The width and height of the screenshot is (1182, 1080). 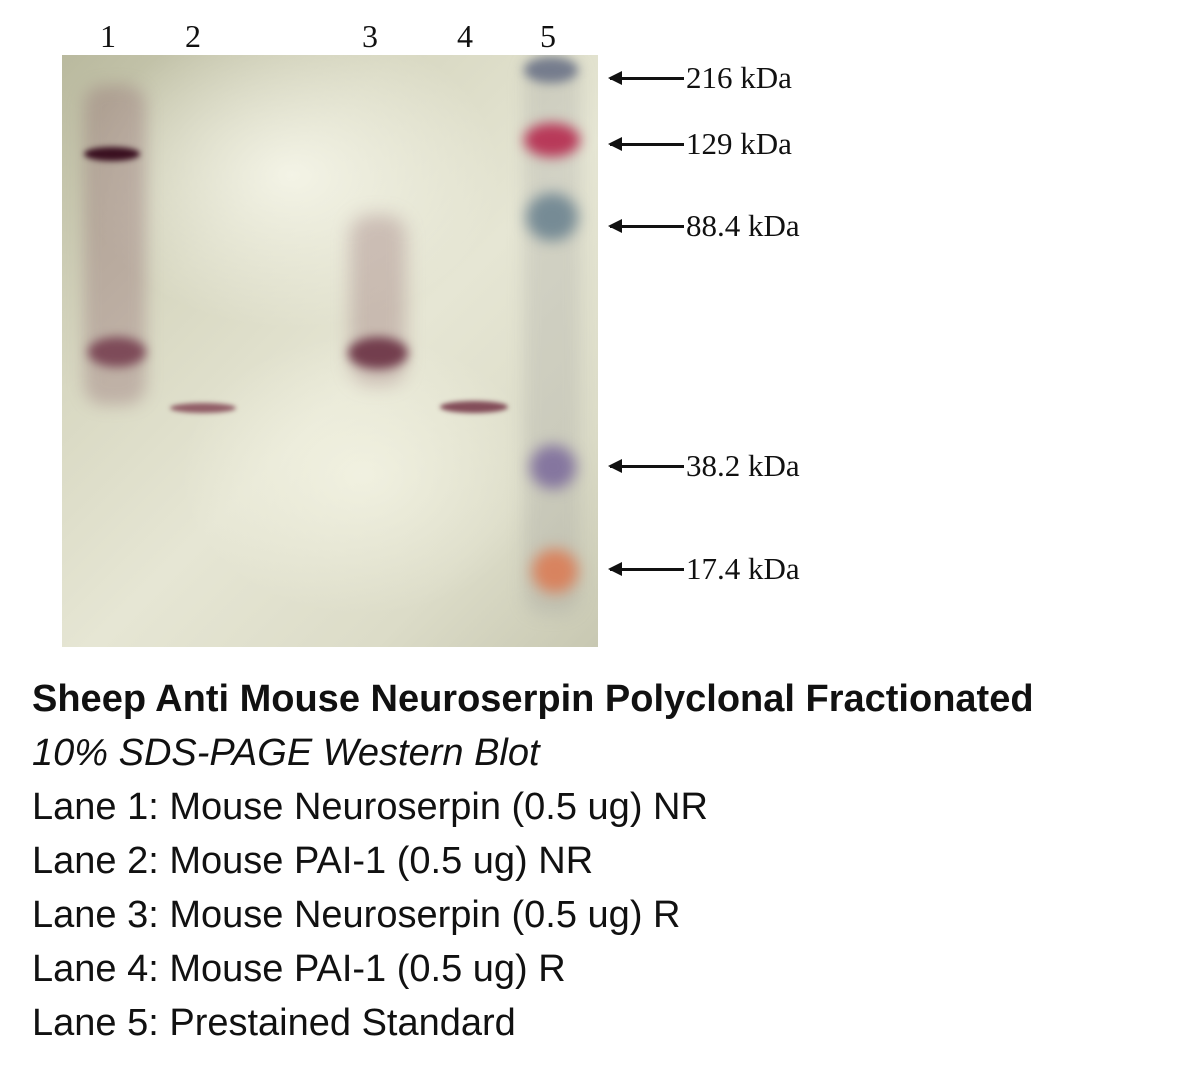 I want to click on marker-label: 129 kDa, so click(x=739, y=143).